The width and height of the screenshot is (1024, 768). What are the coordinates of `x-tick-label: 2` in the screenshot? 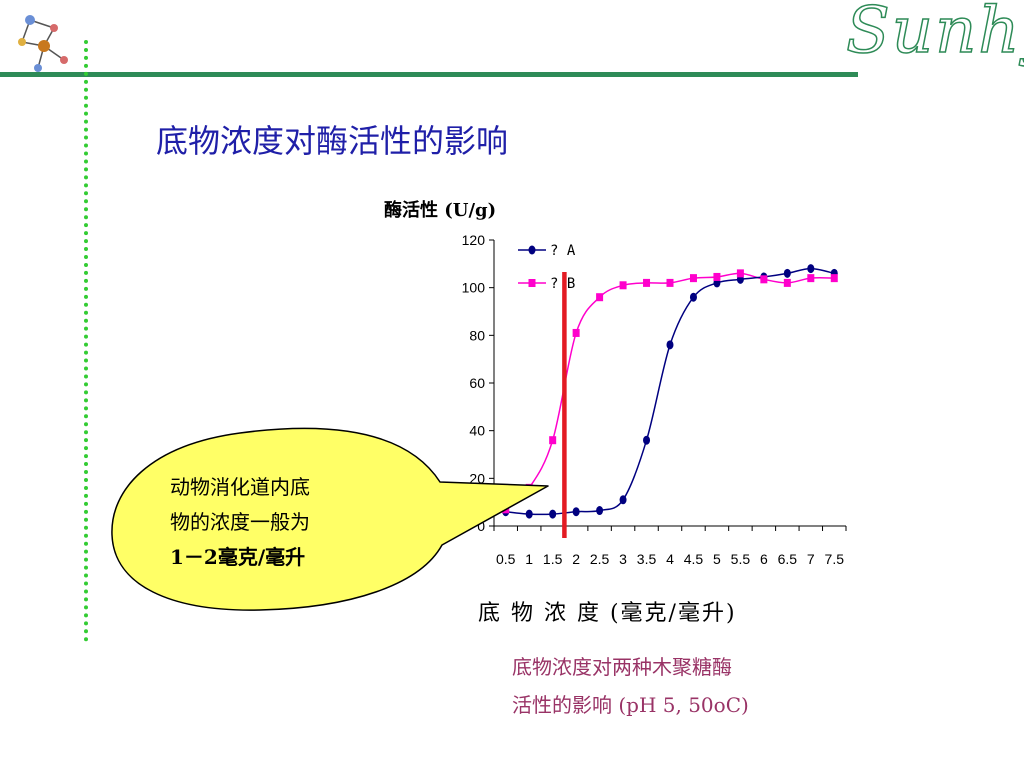 It's located at (576, 559).